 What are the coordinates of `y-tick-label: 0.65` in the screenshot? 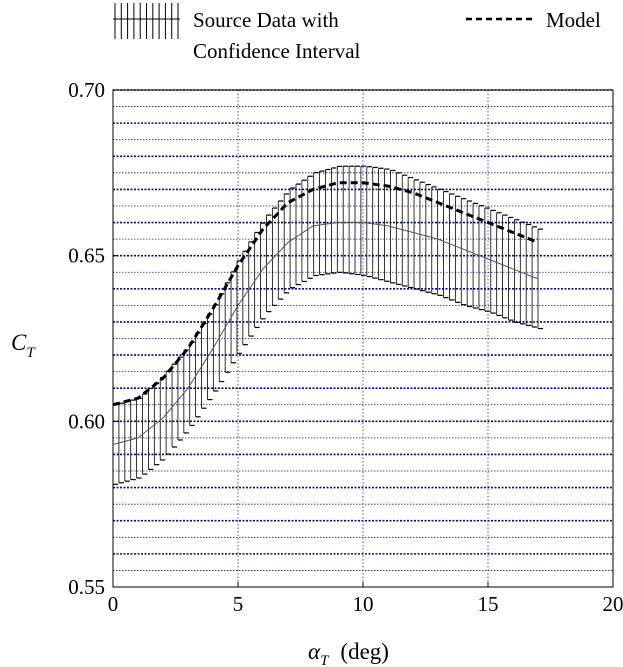 It's located at (86, 256).